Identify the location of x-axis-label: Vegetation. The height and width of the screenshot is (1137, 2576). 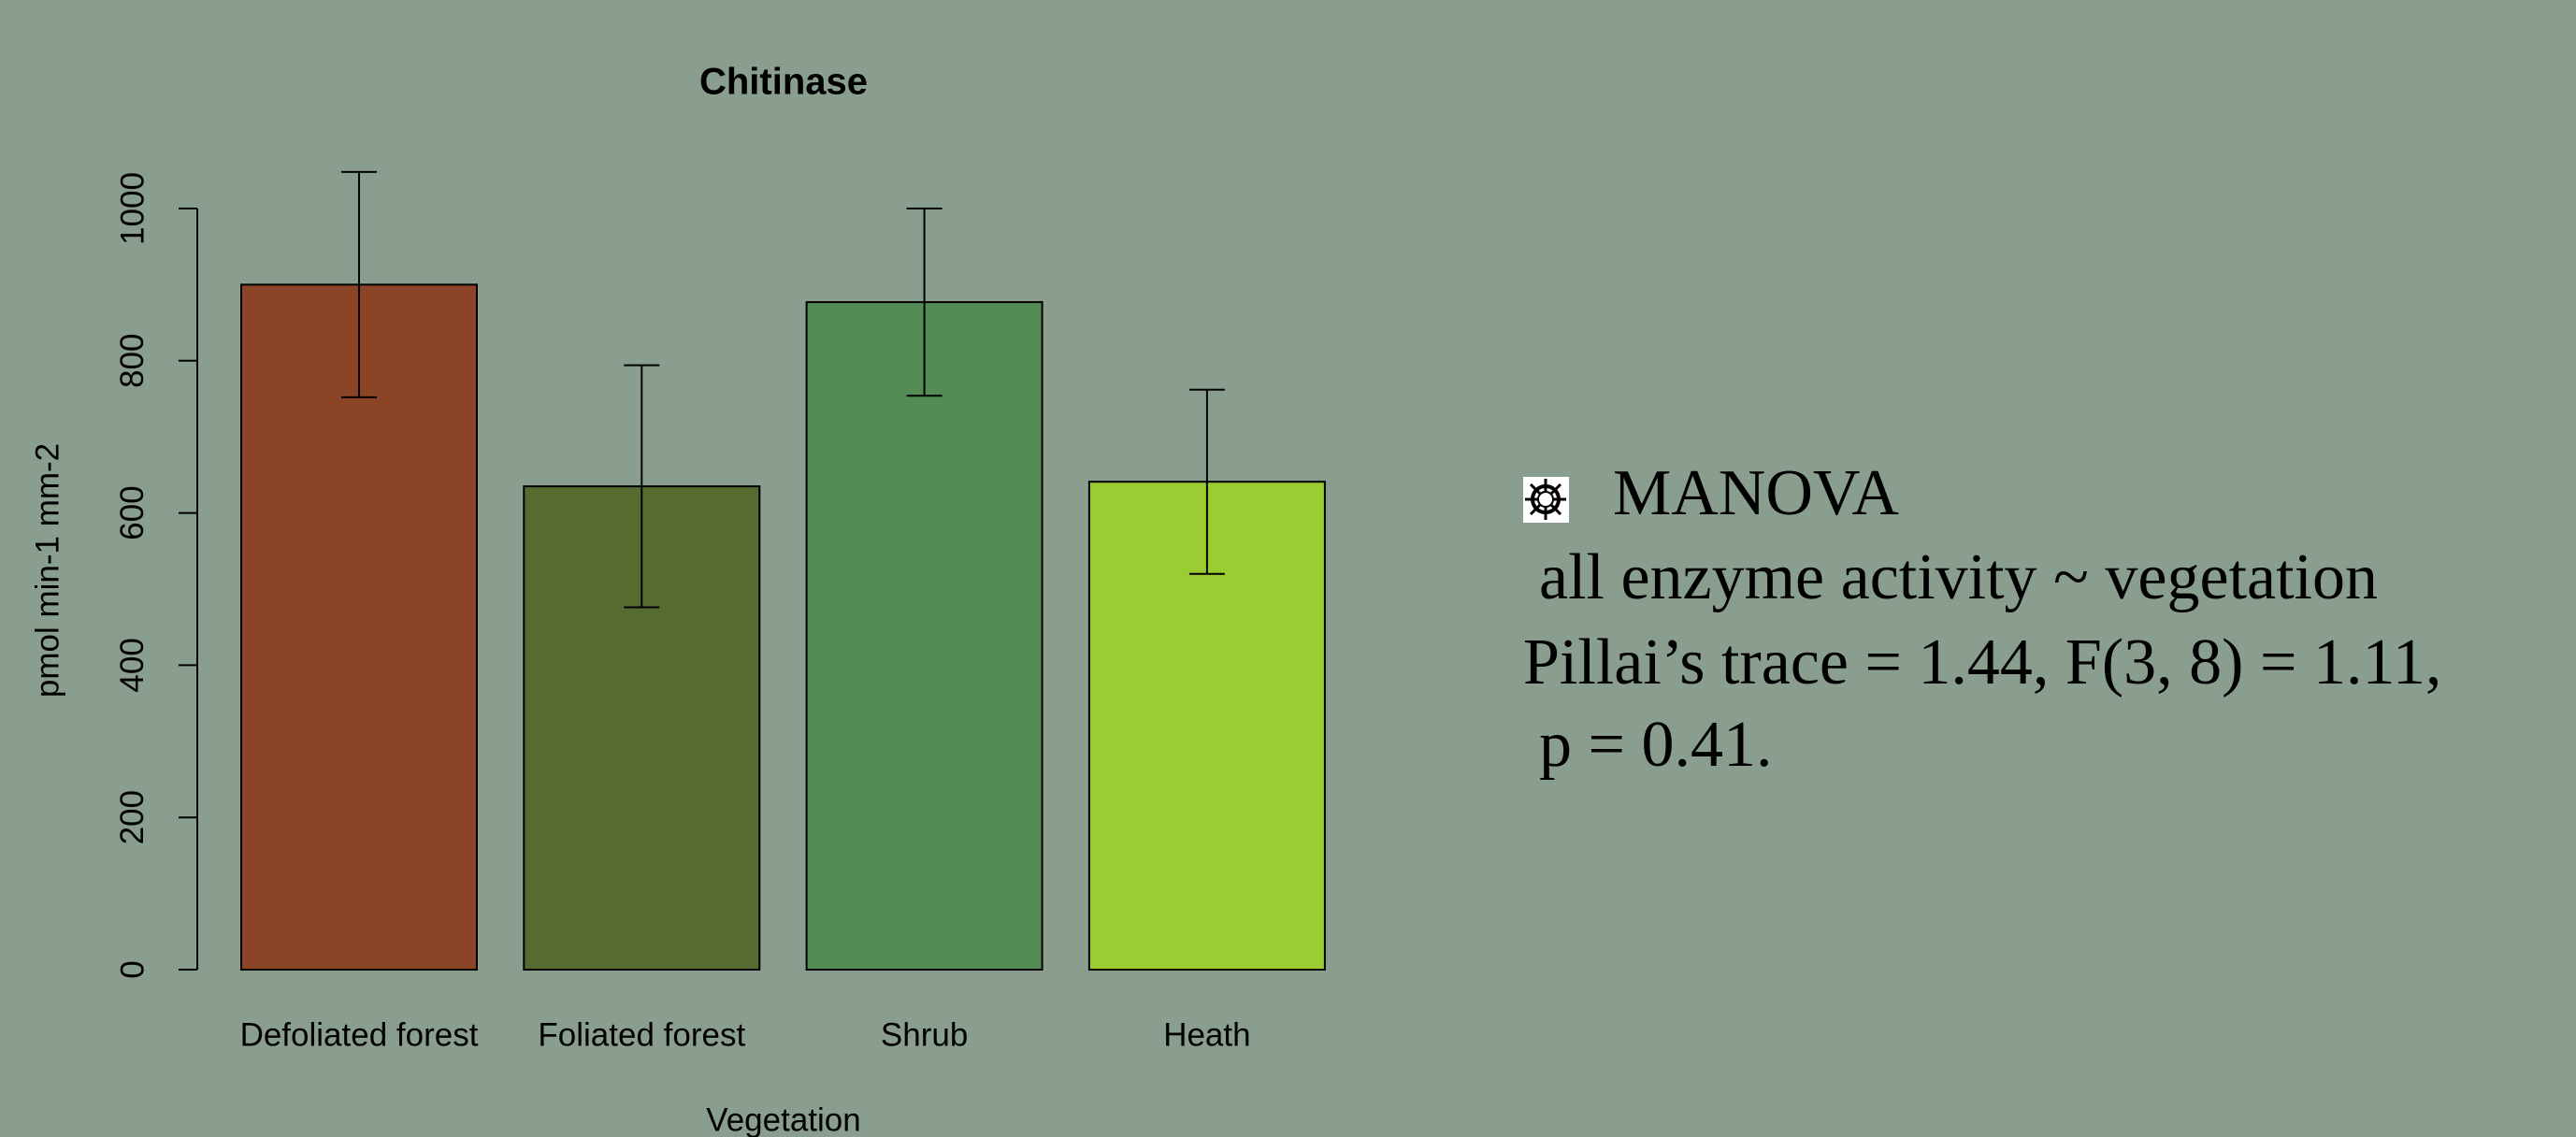
(783, 1119).